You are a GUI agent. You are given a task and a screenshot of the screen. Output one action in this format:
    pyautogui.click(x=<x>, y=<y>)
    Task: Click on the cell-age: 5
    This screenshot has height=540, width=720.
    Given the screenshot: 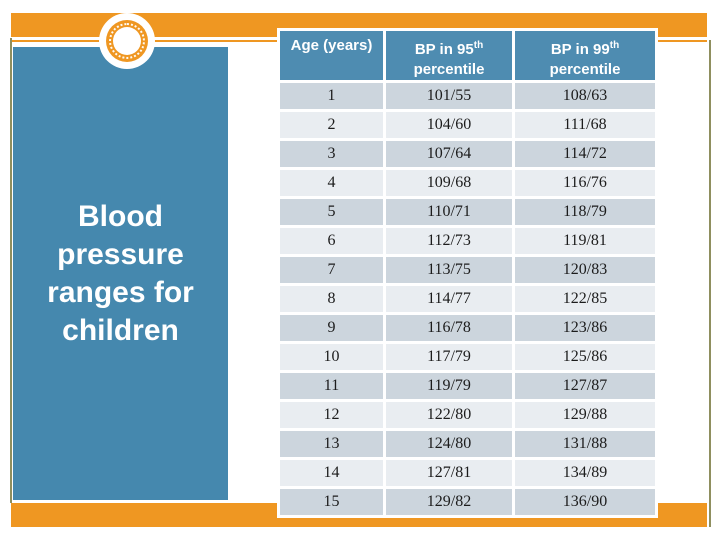 What is the action you would take?
    pyautogui.click(x=331, y=212)
    